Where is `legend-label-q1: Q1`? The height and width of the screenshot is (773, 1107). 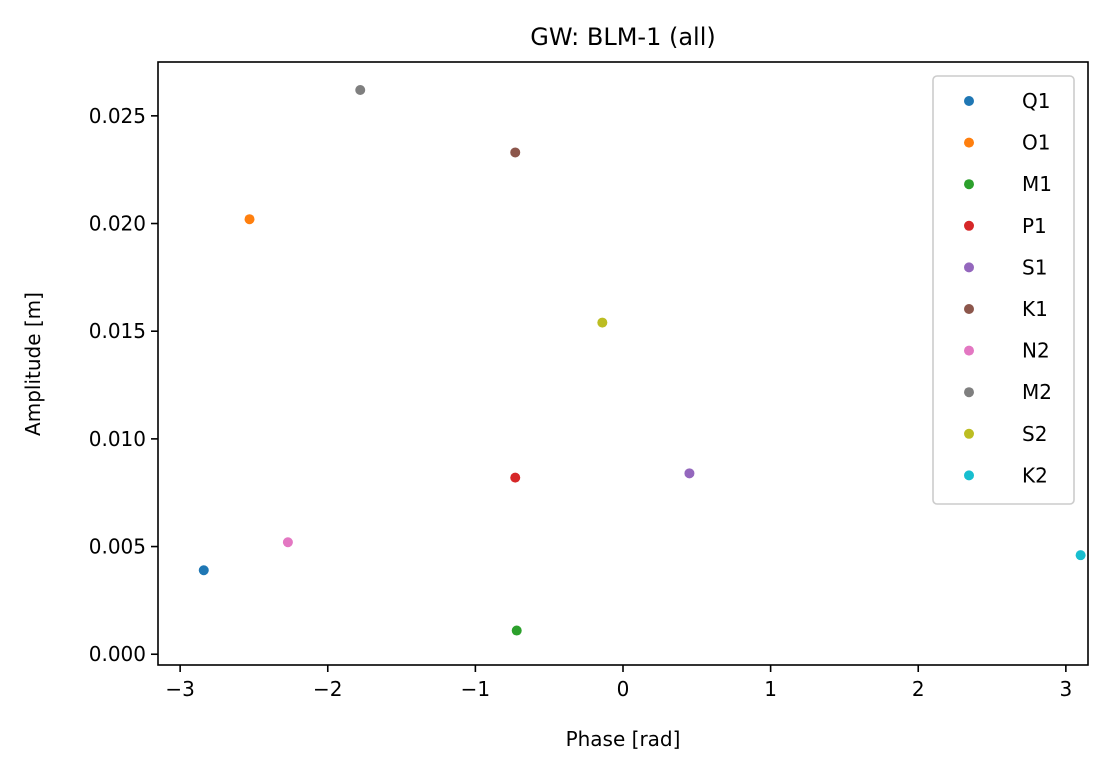 legend-label-q1: Q1 is located at coordinates (1036, 101).